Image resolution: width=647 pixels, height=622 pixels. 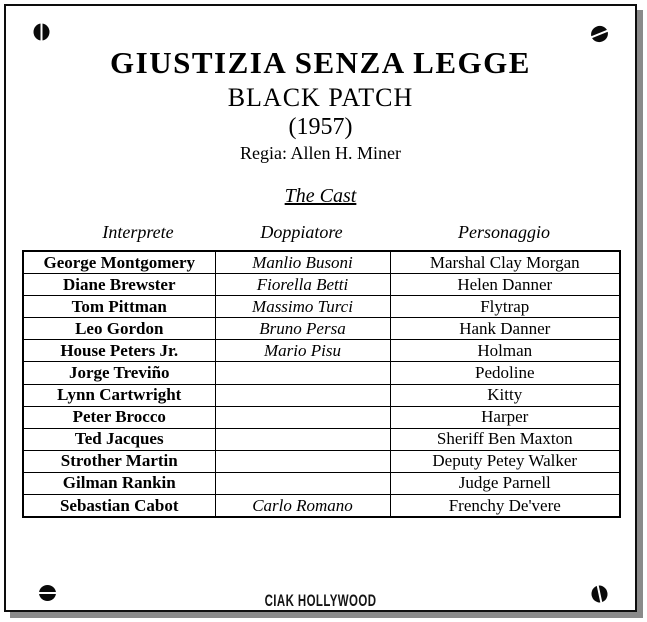 What do you see at coordinates (505, 483) in the screenshot?
I see `cast-cell-personaggio: Judge Parnell` at bounding box center [505, 483].